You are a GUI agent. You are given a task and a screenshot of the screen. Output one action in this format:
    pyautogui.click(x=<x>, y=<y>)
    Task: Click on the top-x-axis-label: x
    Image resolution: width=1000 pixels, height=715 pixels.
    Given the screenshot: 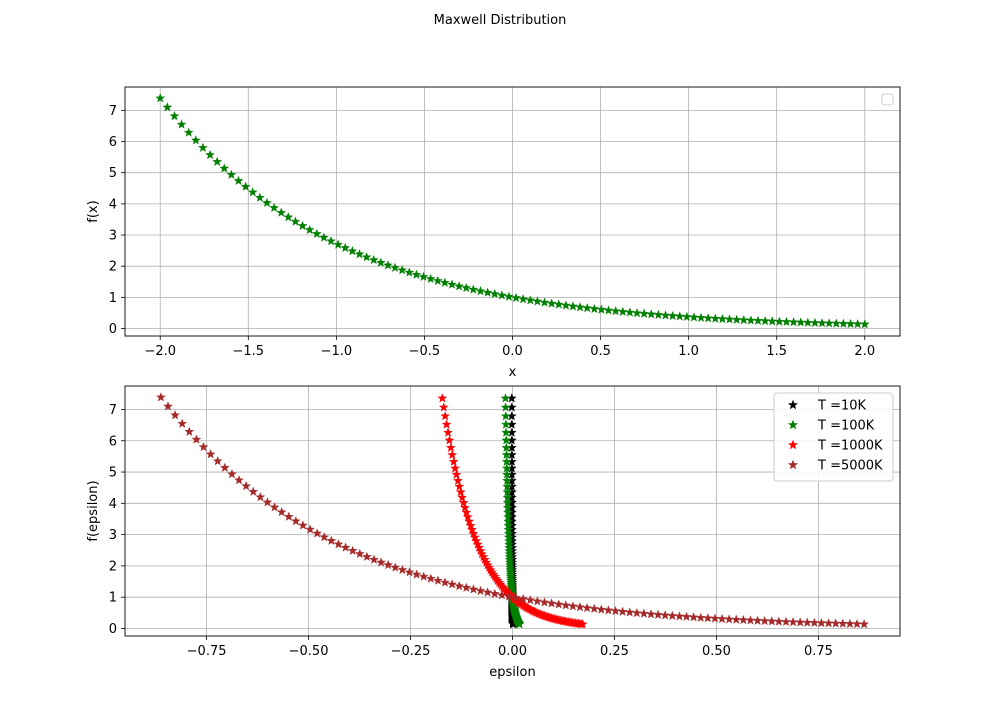 What is the action you would take?
    pyautogui.click(x=513, y=372)
    